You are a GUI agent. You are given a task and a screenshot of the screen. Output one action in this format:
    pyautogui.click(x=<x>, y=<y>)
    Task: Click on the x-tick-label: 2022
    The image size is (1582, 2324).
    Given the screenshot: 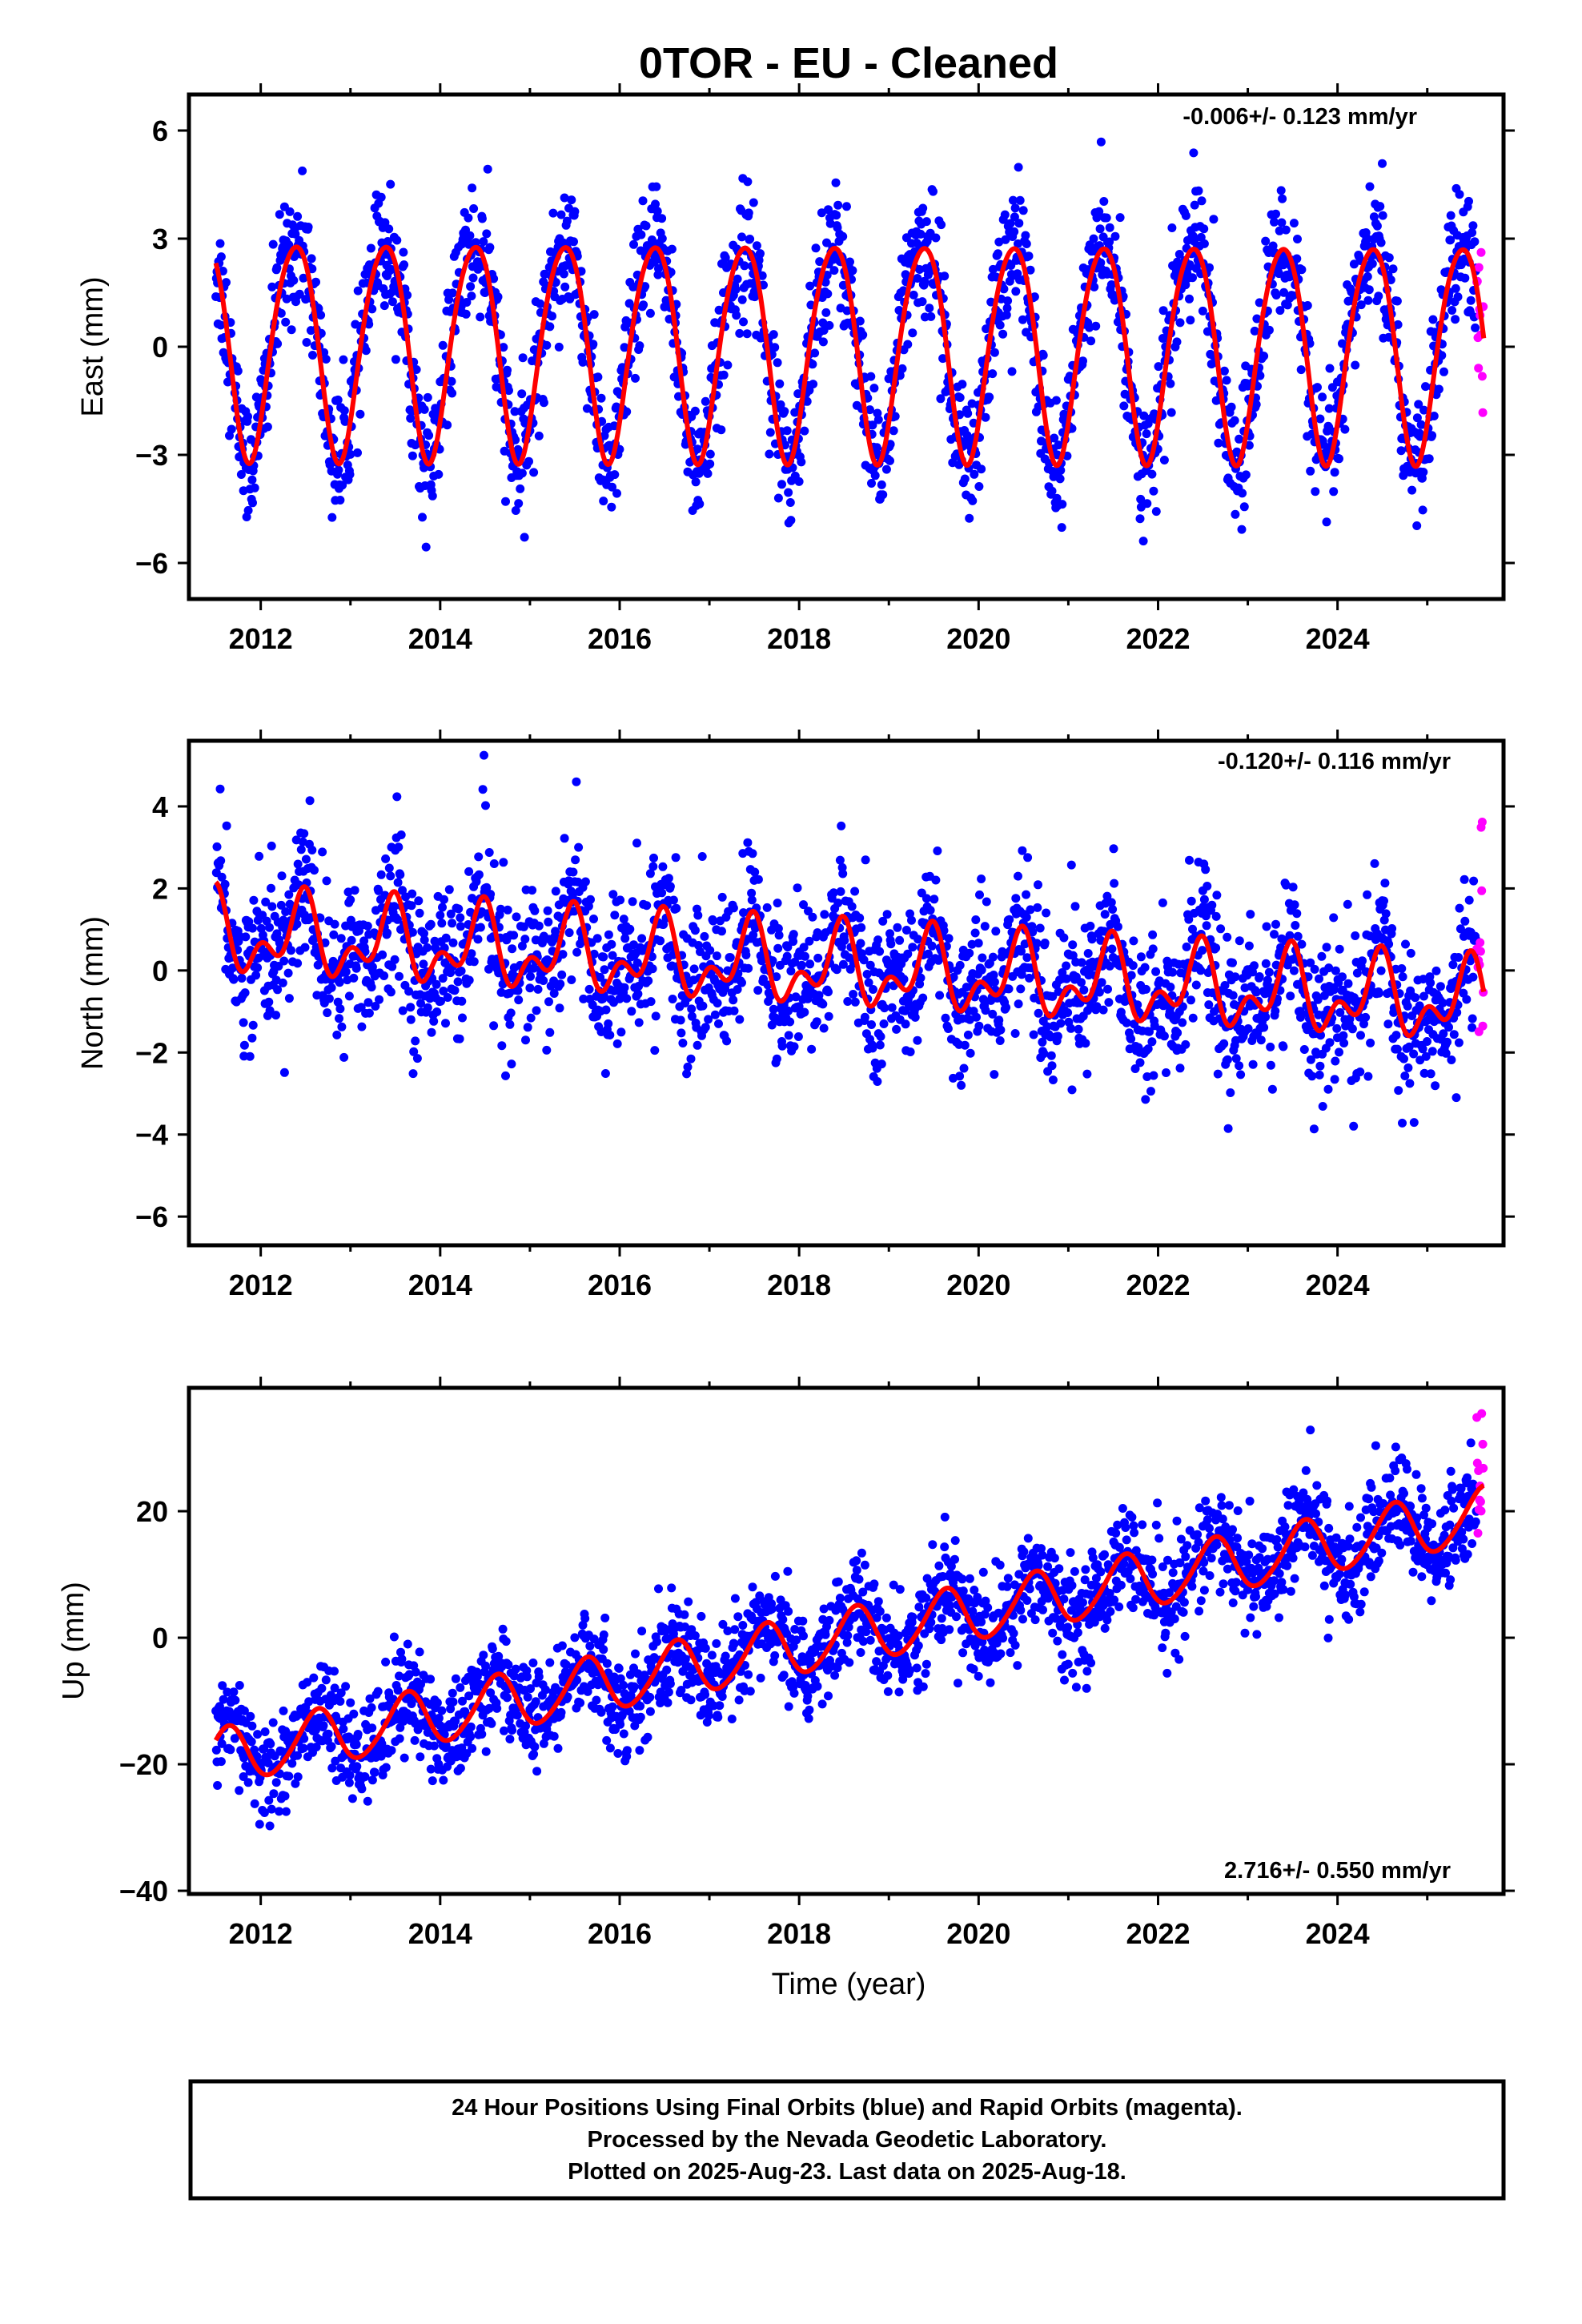 What is the action you would take?
    pyautogui.click(x=1158, y=1285)
    